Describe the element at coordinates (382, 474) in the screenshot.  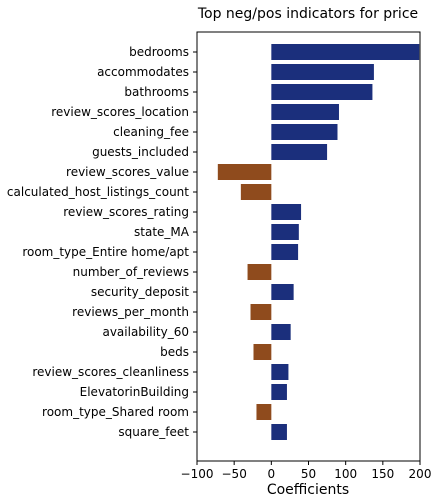
I see `x-tick-label-5: 150` at that location.